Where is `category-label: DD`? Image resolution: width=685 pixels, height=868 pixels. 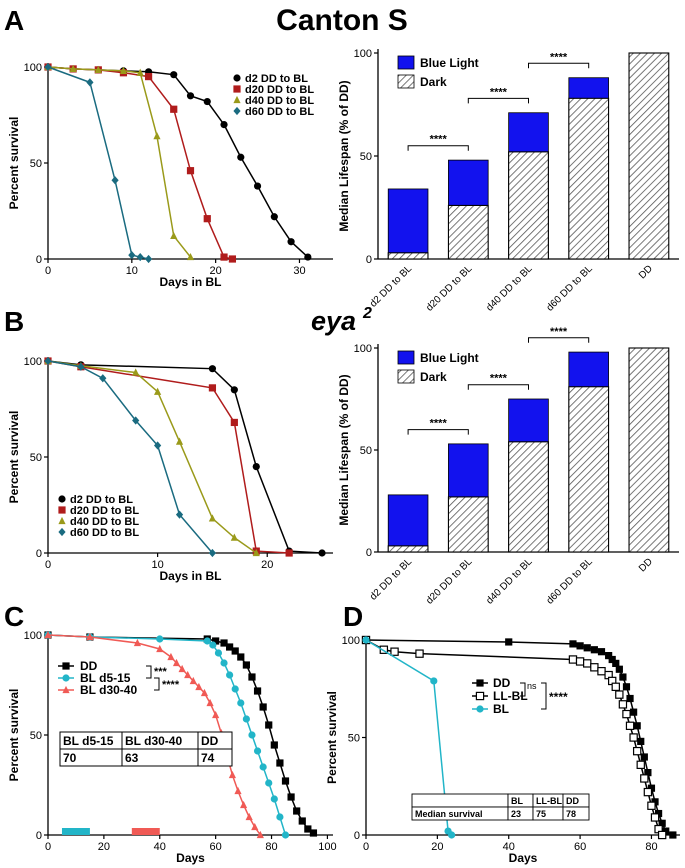 category-label: DD is located at coordinates (646, 272).